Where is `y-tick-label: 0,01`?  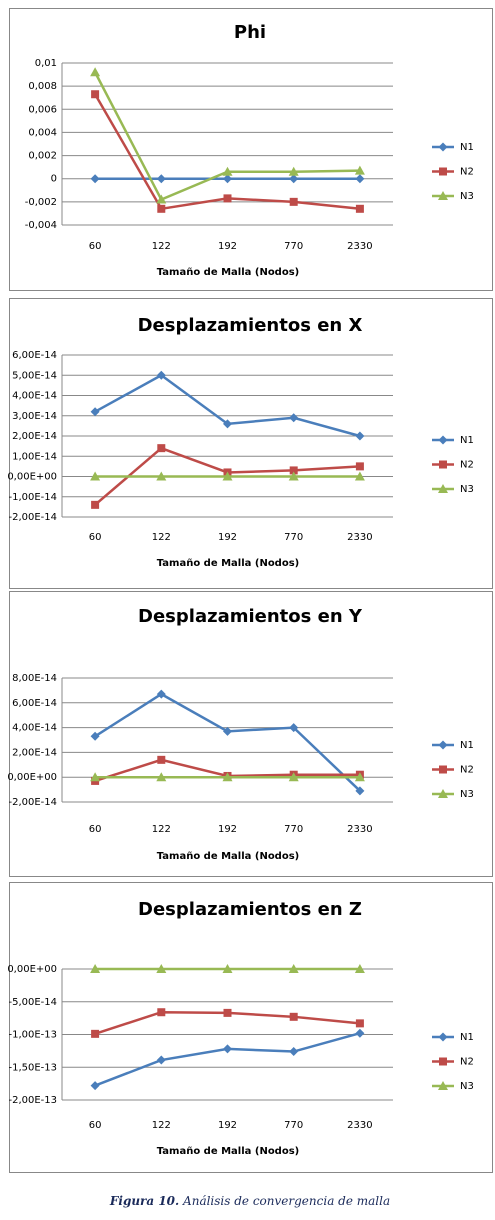 y-tick-label: 0,01 is located at coordinates (46, 63).